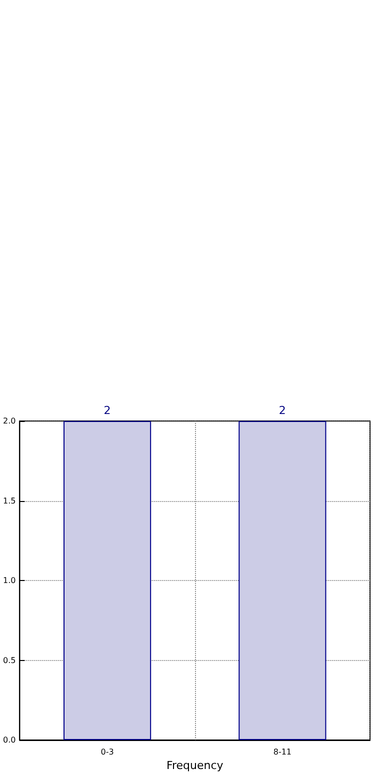  I want to click on y-tick-label: 2.0, so click(9, 421).